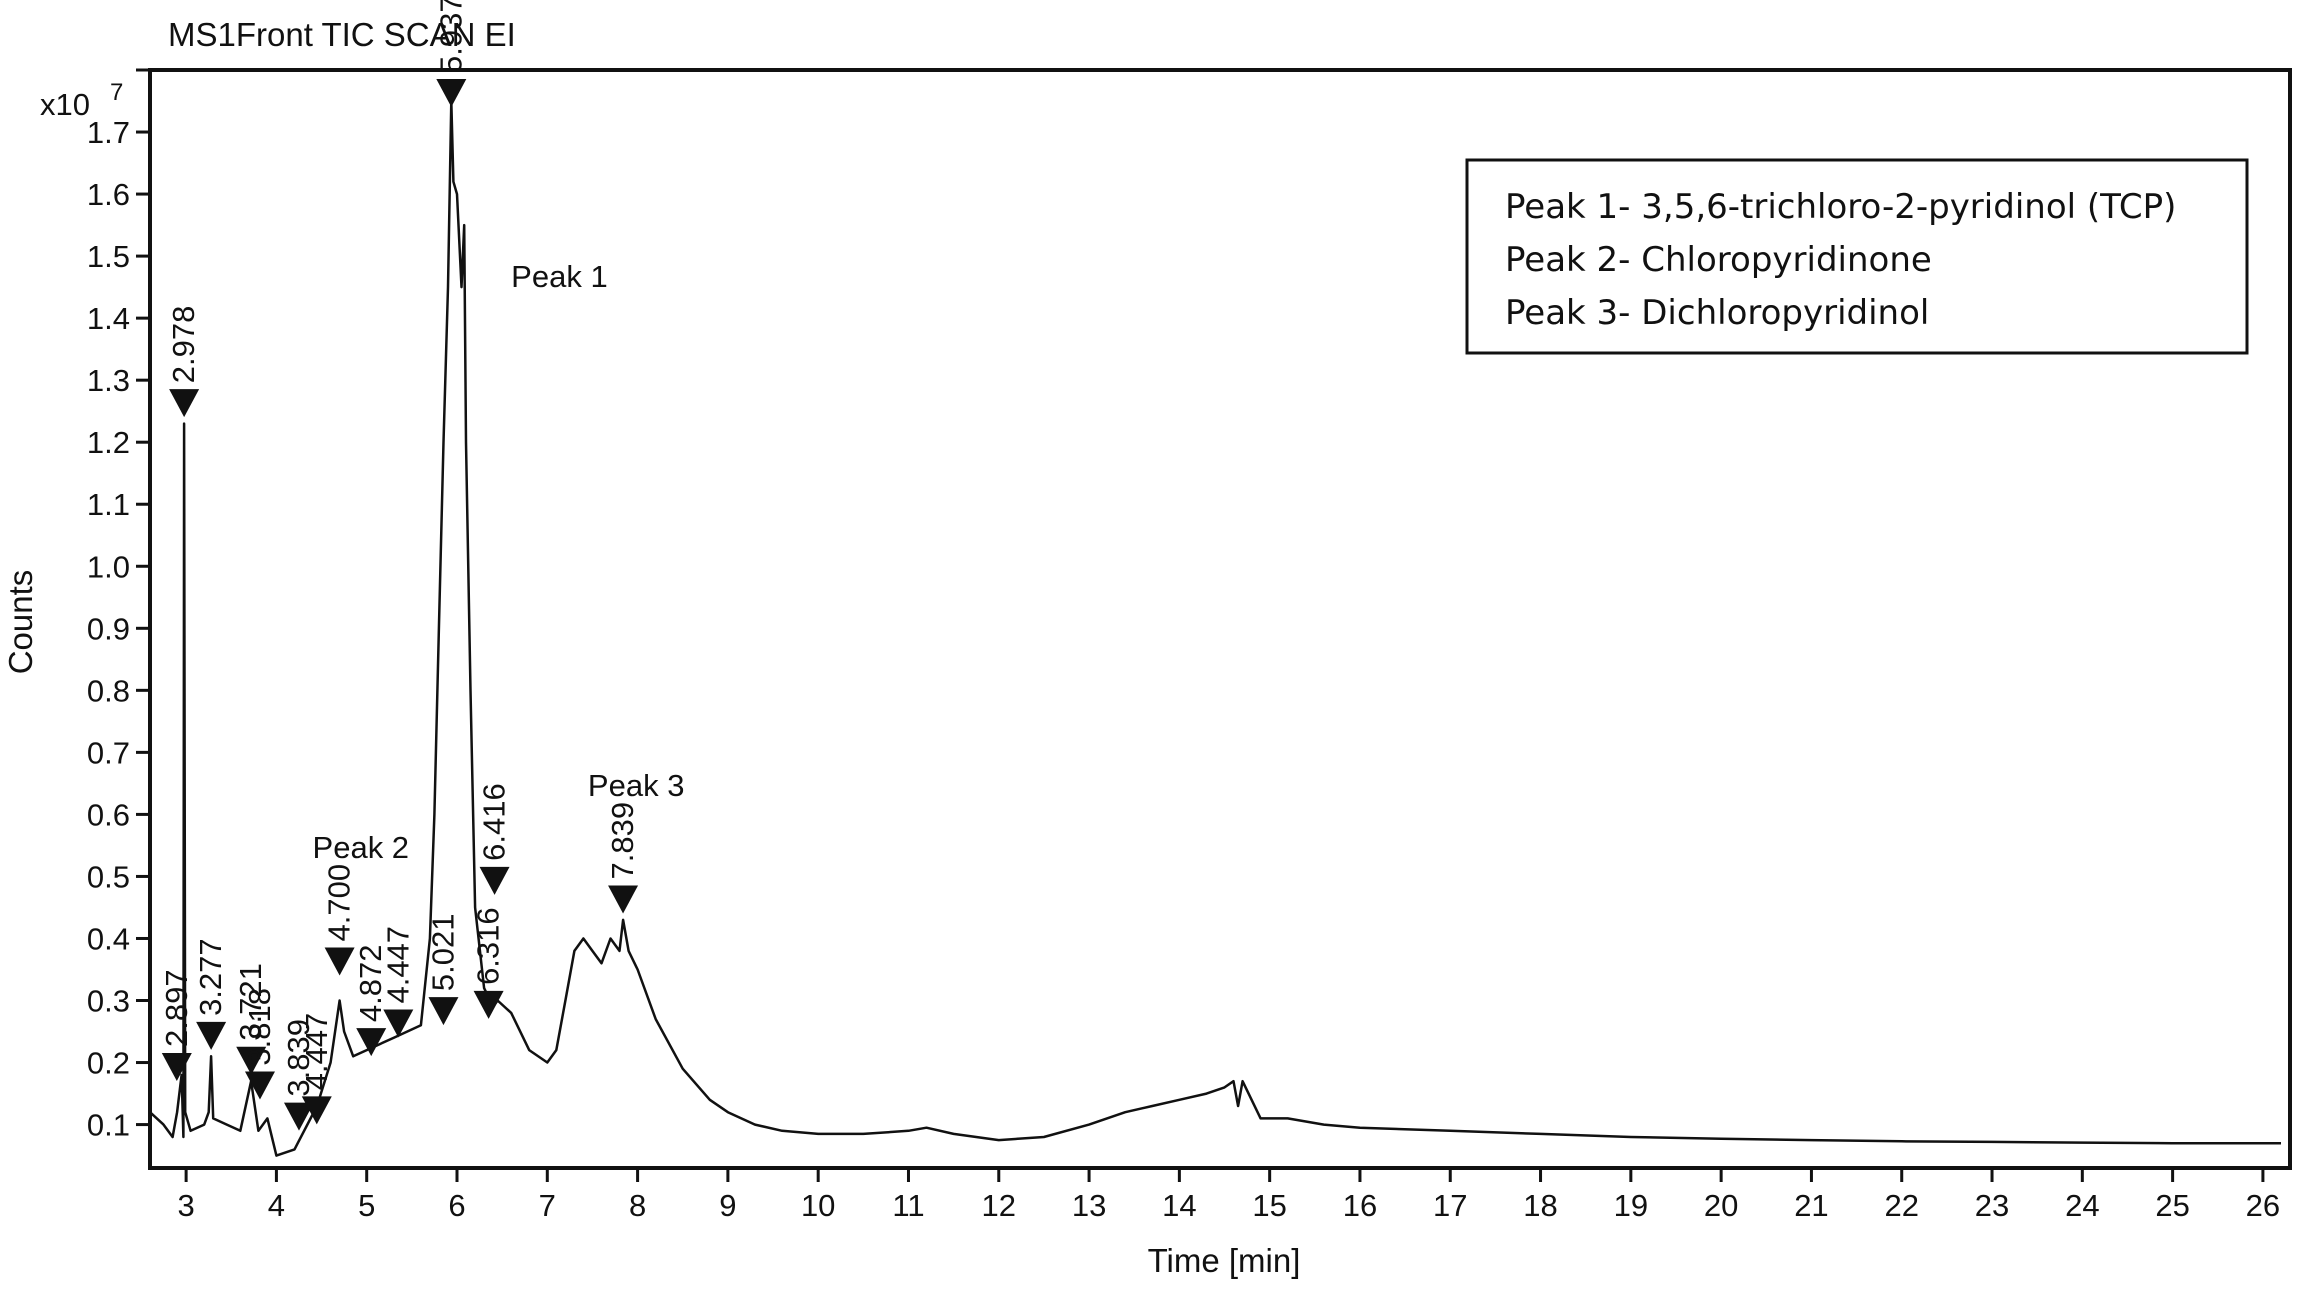  What do you see at coordinates (1631, 1205) in the screenshot?
I see `x-tick-label: 19` at bounding box center [1631, 1205].